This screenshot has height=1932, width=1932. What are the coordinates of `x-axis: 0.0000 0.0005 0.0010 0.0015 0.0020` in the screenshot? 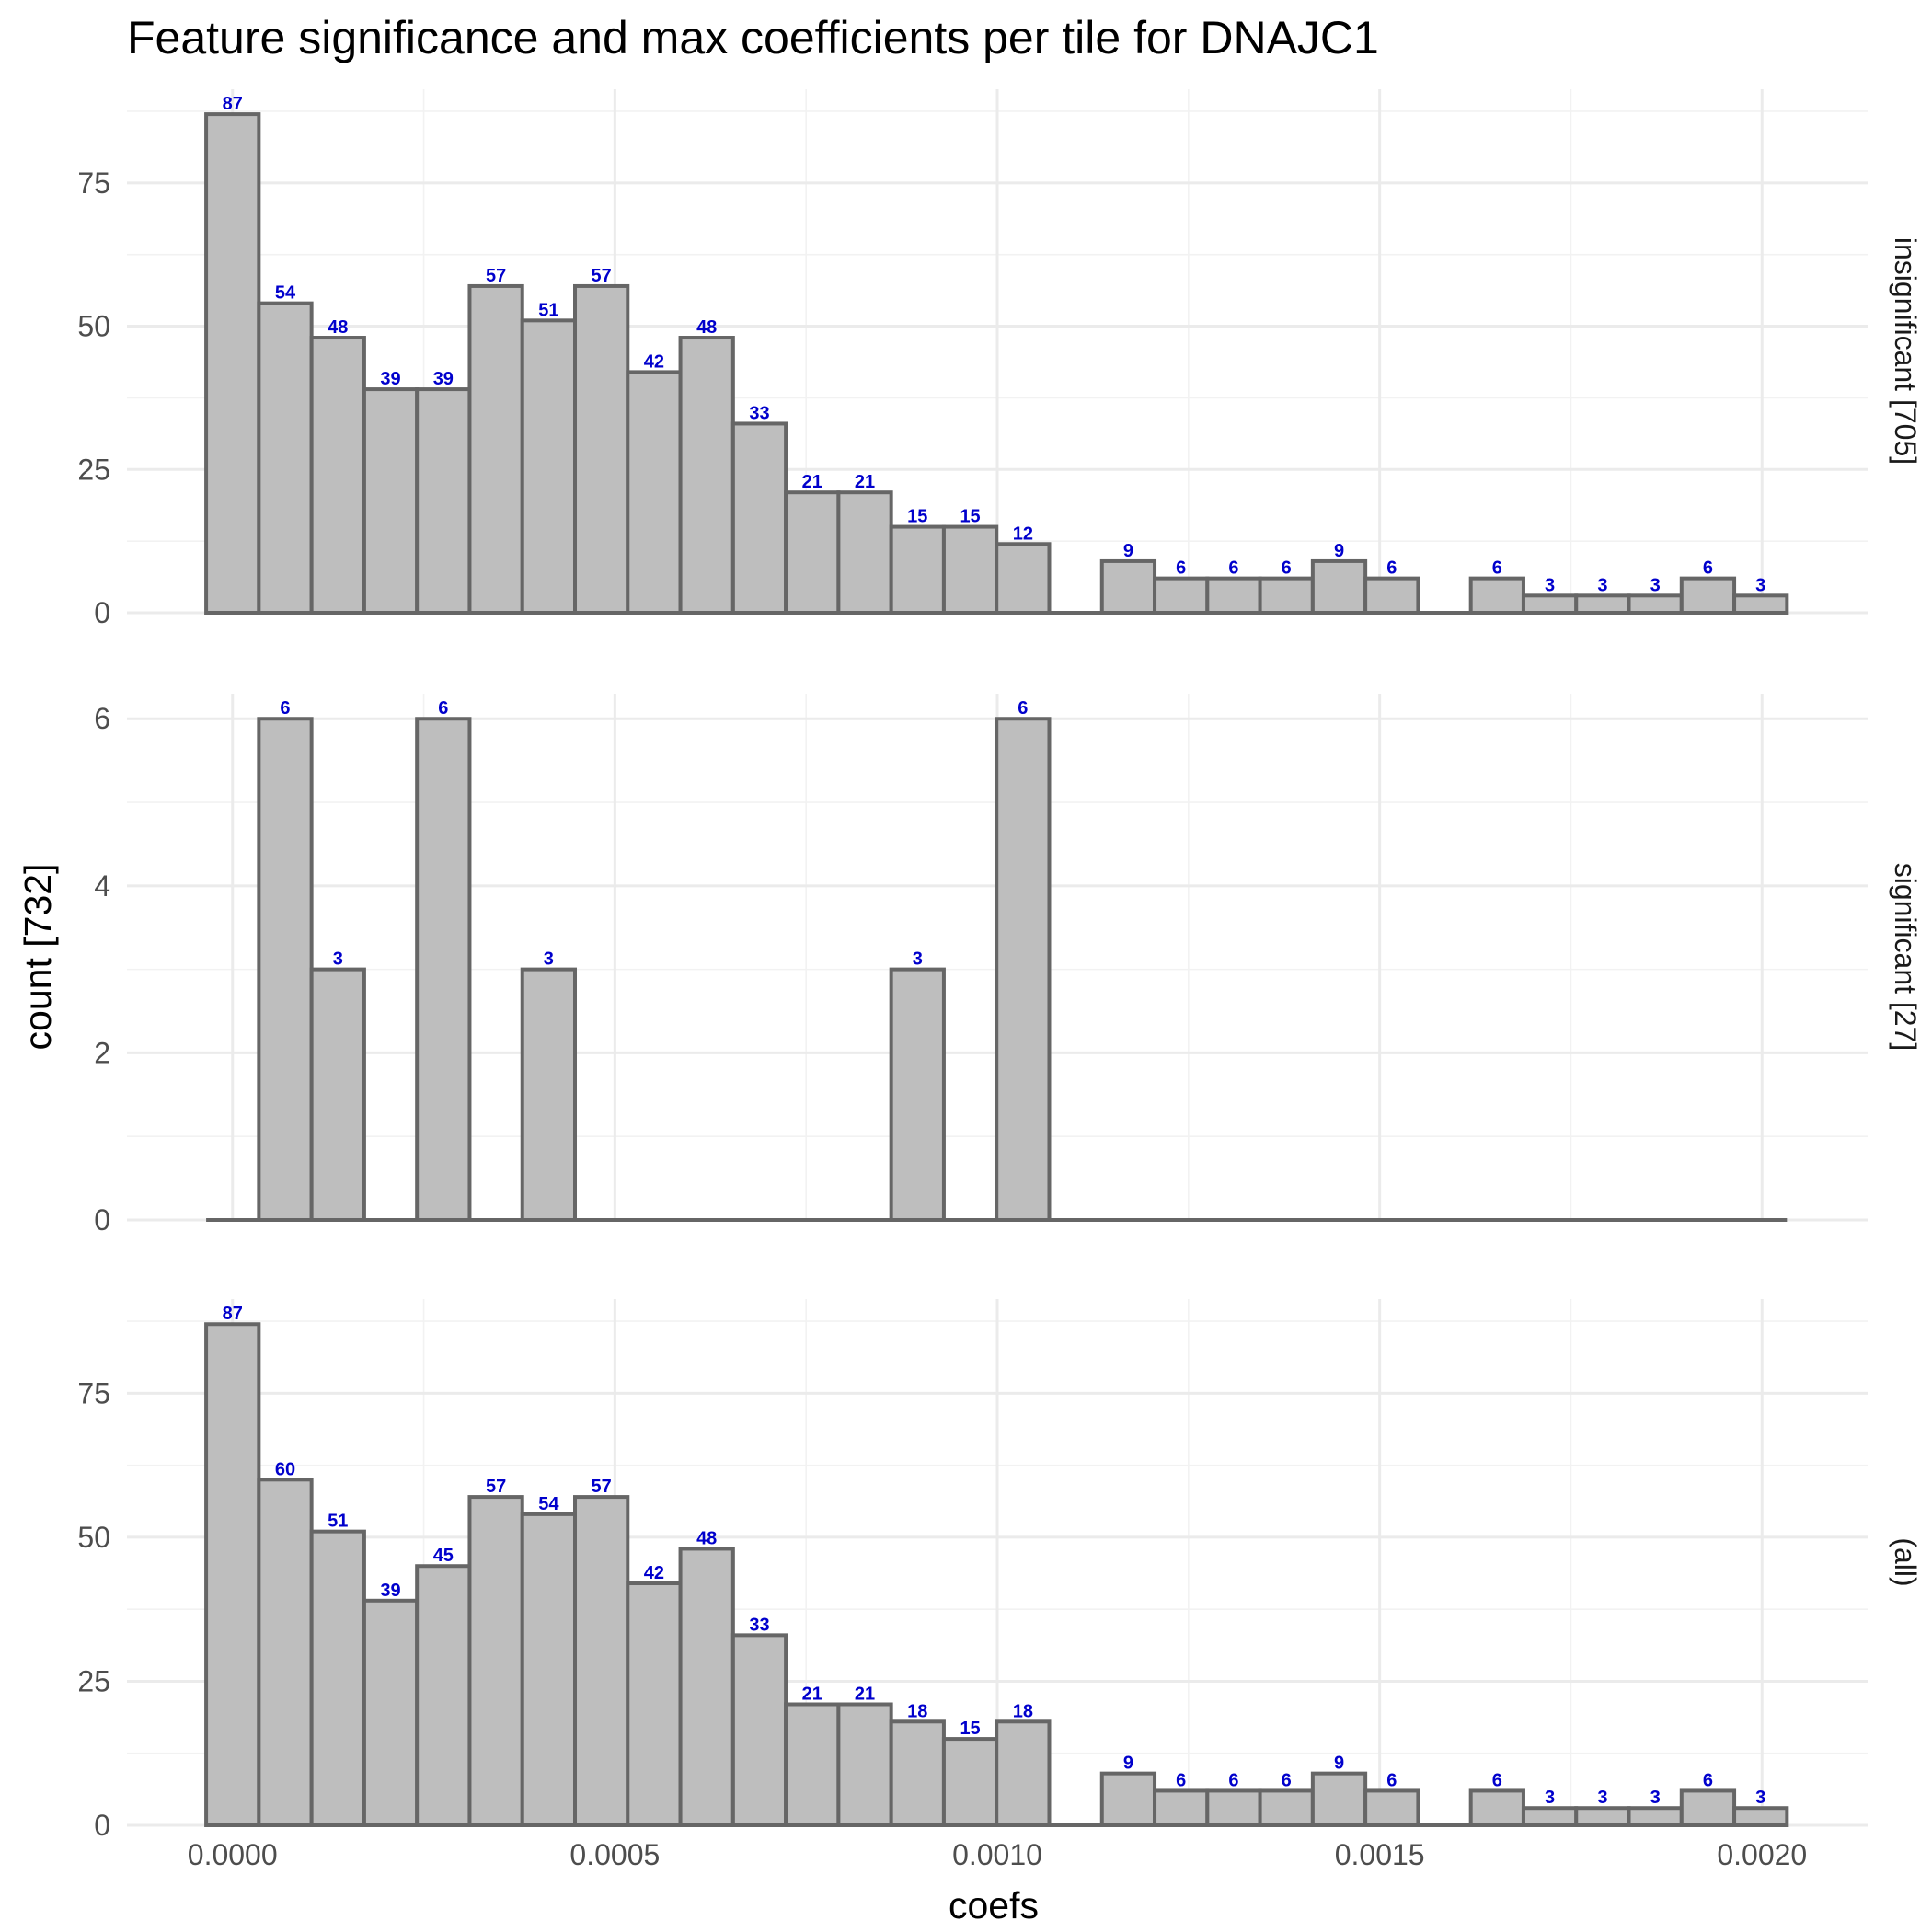 It's located at (997, 1854).